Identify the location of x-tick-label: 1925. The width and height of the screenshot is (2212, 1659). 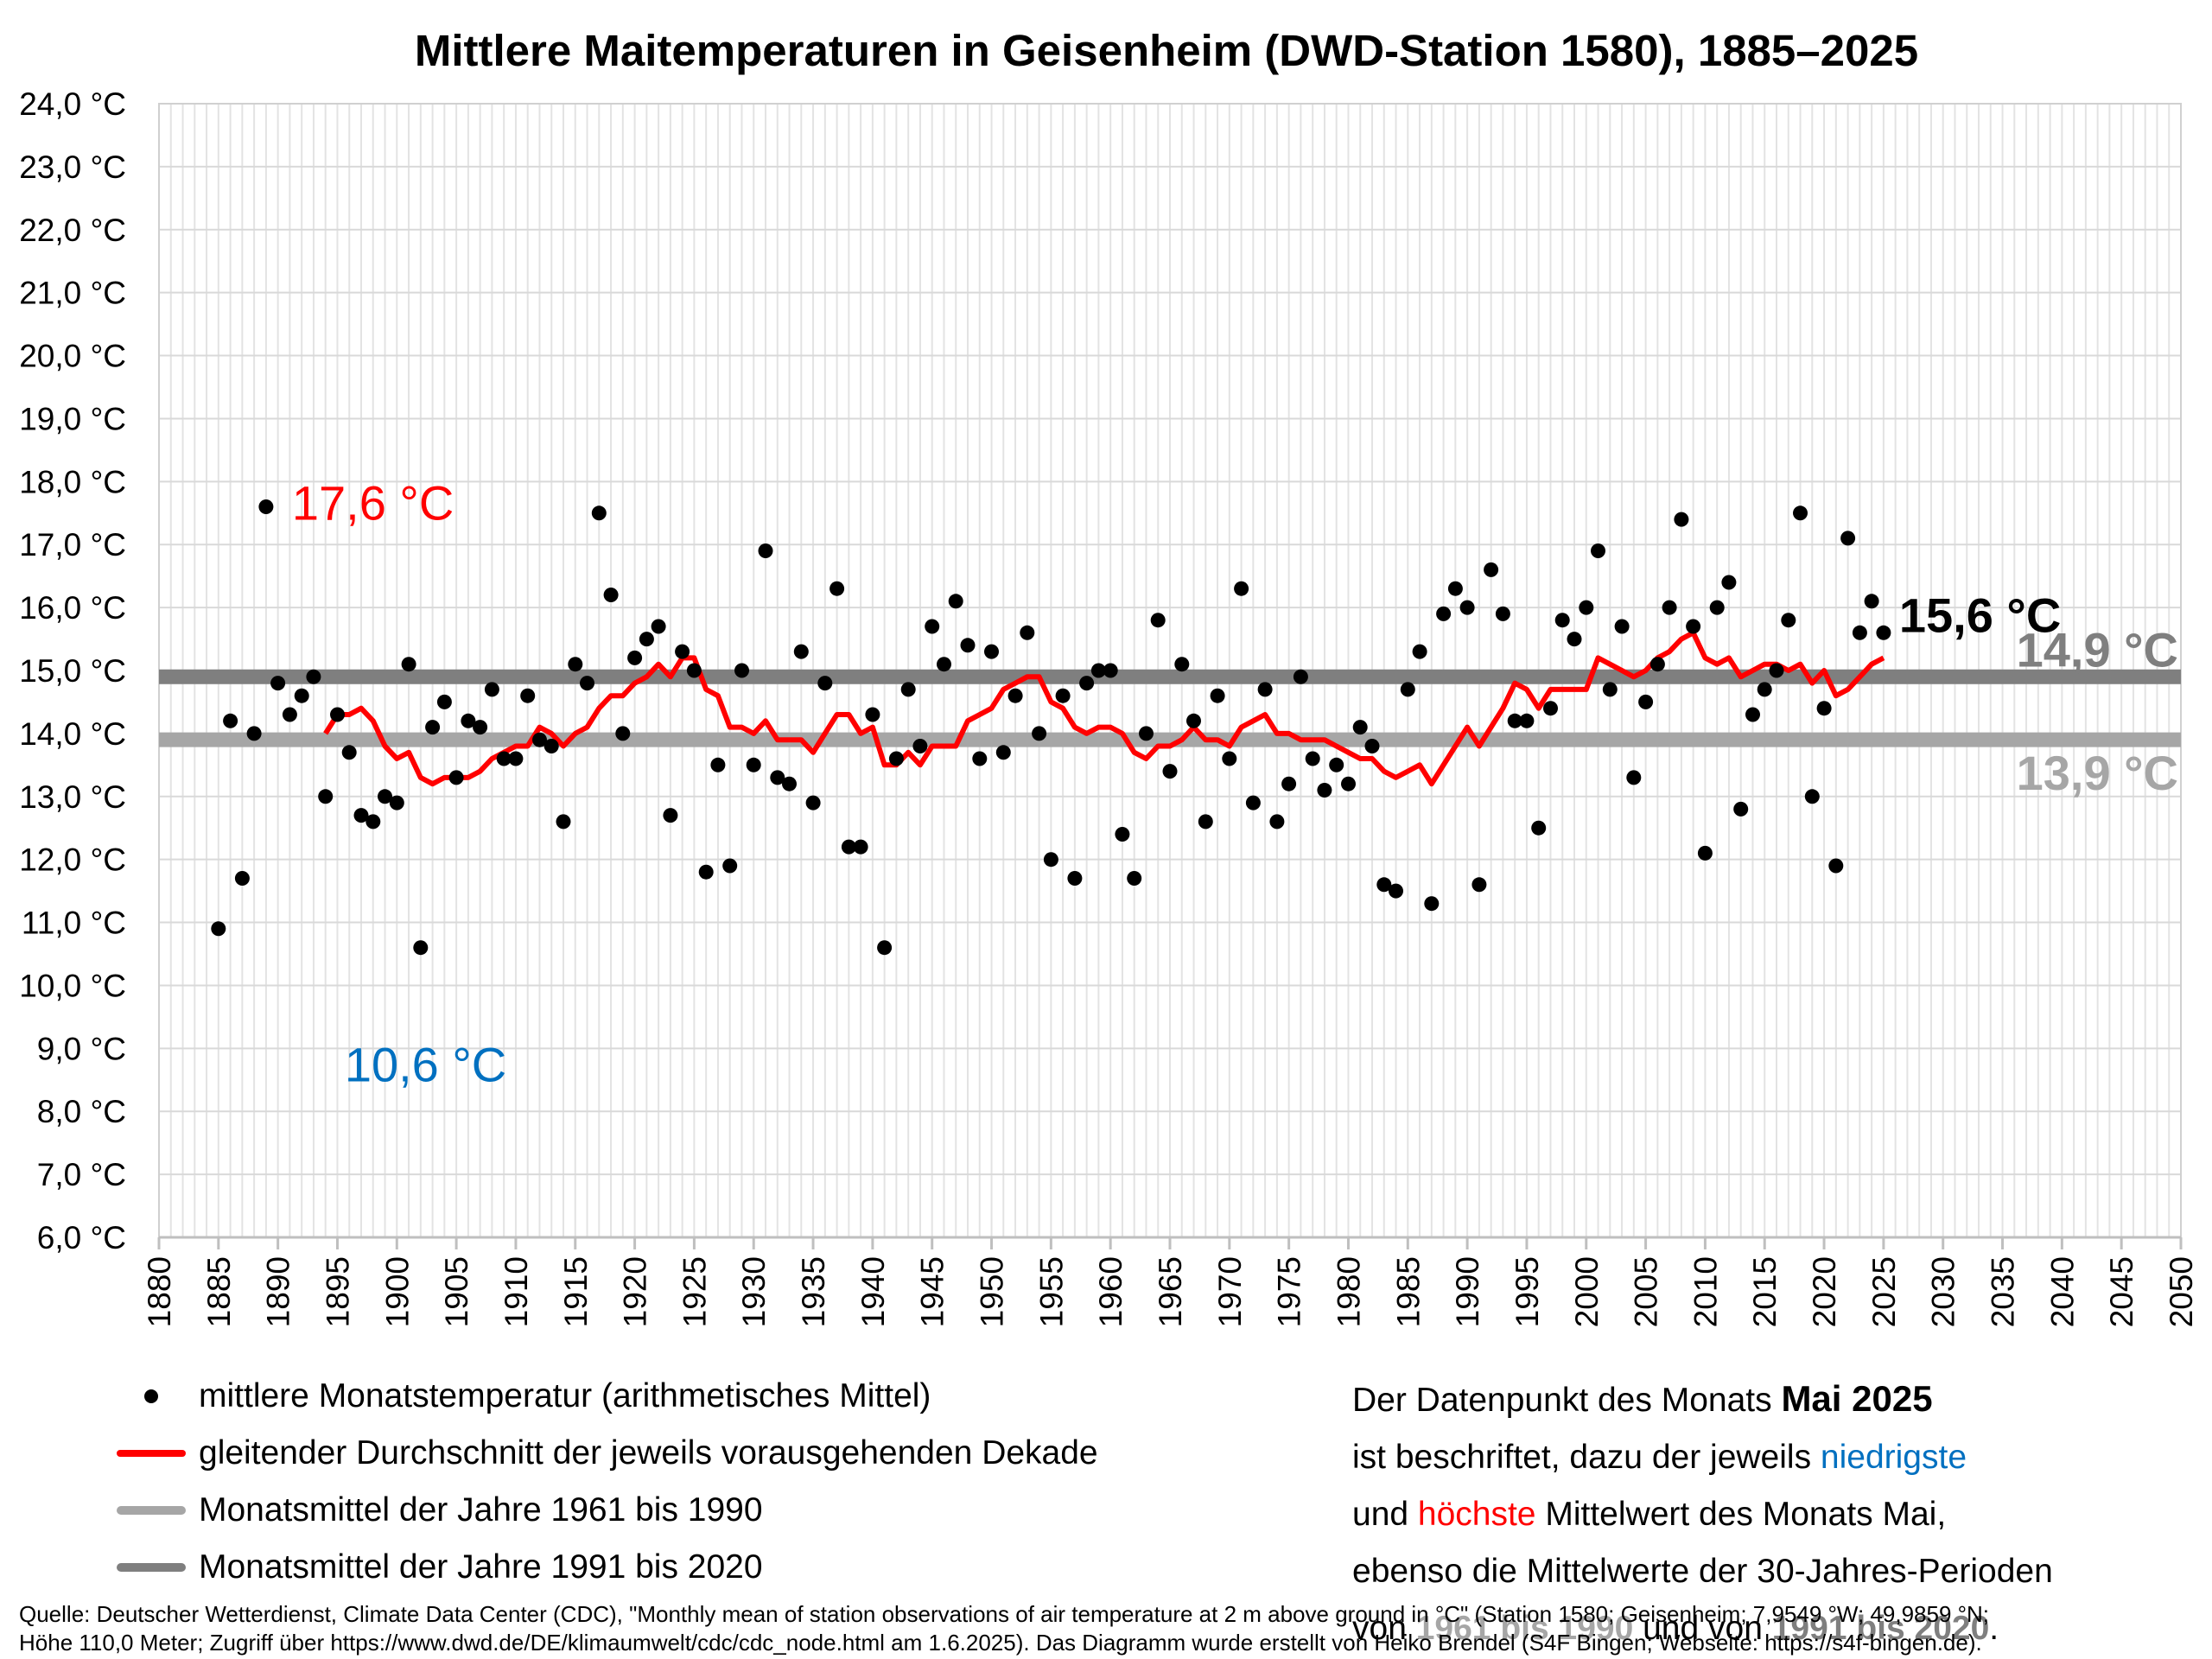
(694, 1291).